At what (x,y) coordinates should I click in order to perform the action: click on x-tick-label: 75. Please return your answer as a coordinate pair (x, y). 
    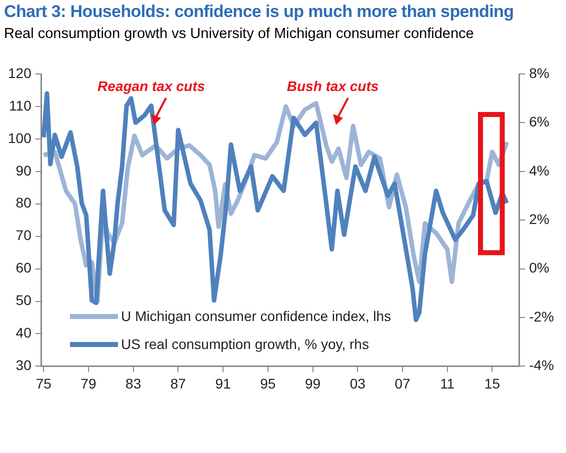
    Looking at the image, I should click on (44, 383).